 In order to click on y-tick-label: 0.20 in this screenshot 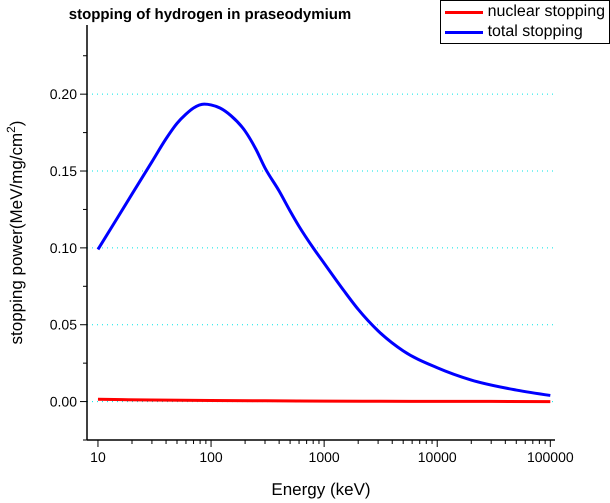, I will do `click(64, 94)`.